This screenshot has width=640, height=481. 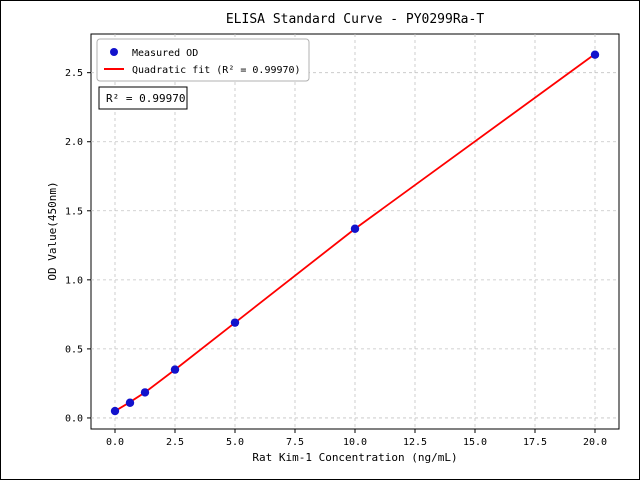 What do you see at coordinates (115, 442) in the screenshot?
I see `x-tick-label: 0.0` at bounding box center [115, 442].